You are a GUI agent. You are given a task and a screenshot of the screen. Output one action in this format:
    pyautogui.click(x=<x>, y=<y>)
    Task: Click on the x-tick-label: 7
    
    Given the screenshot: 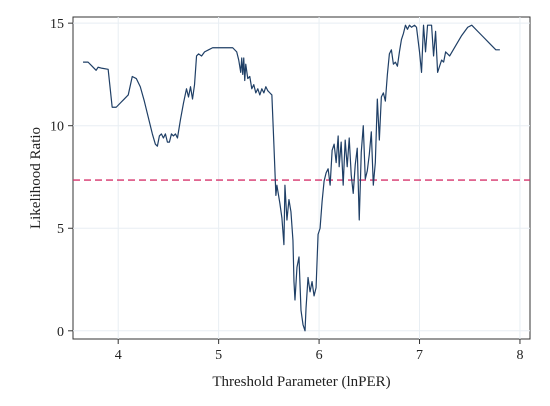 What is the action you would take?
    pyautogui.click(x=419, y=355)
    